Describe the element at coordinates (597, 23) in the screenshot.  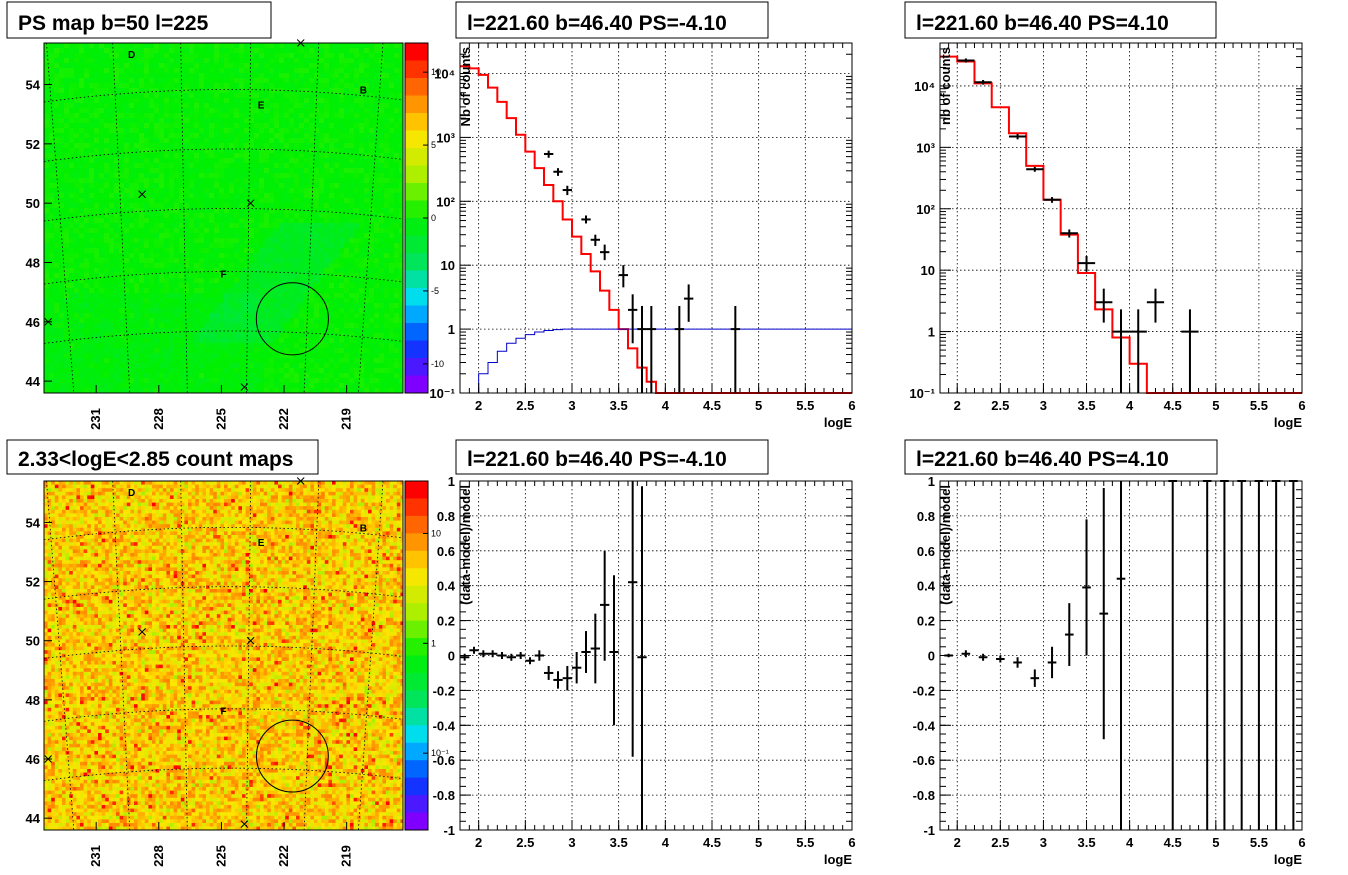
I see `spectrum_neg-title: l=221.60 b=46.40 PS=-4.10` at that location.